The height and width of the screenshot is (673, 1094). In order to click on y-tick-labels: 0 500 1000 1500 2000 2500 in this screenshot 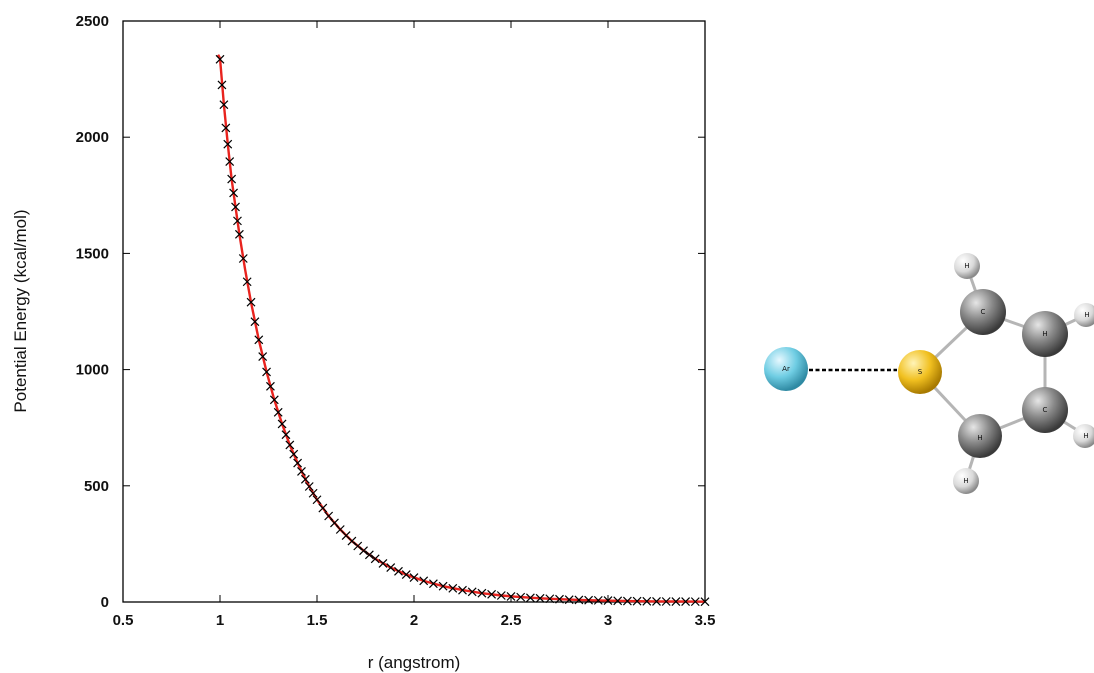, I will do `click(92, 312)`.